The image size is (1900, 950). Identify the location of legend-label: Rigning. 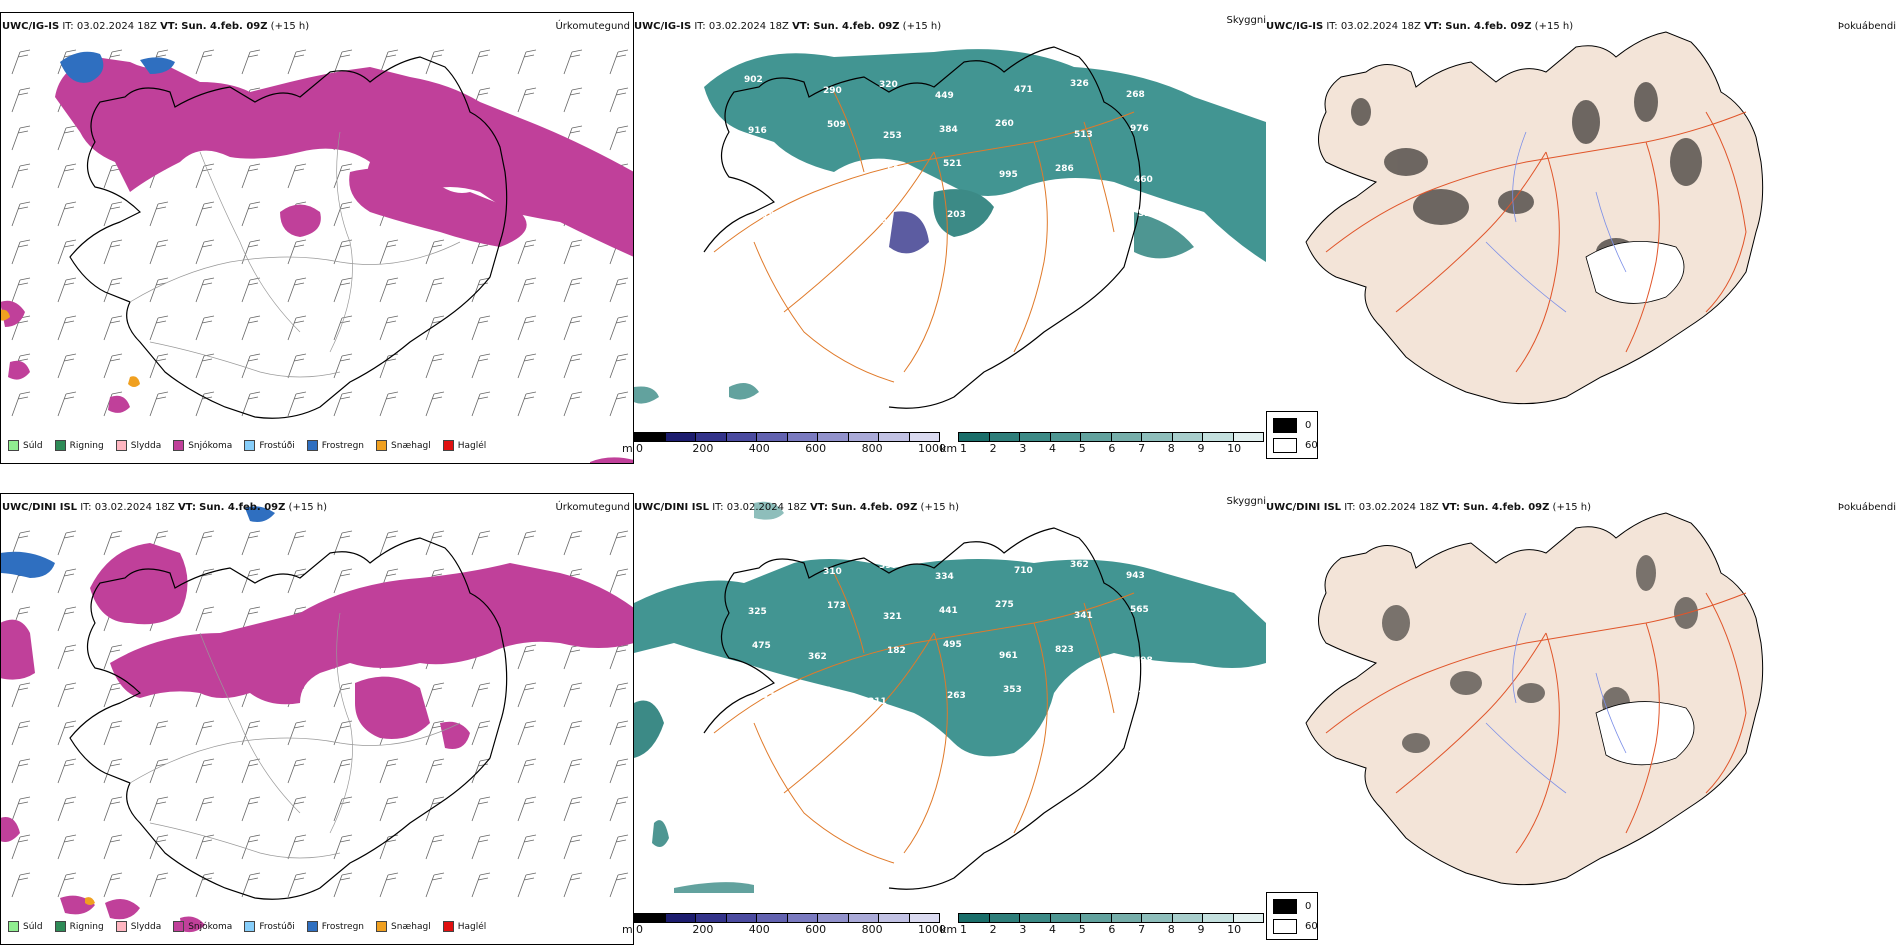
(86, 445).